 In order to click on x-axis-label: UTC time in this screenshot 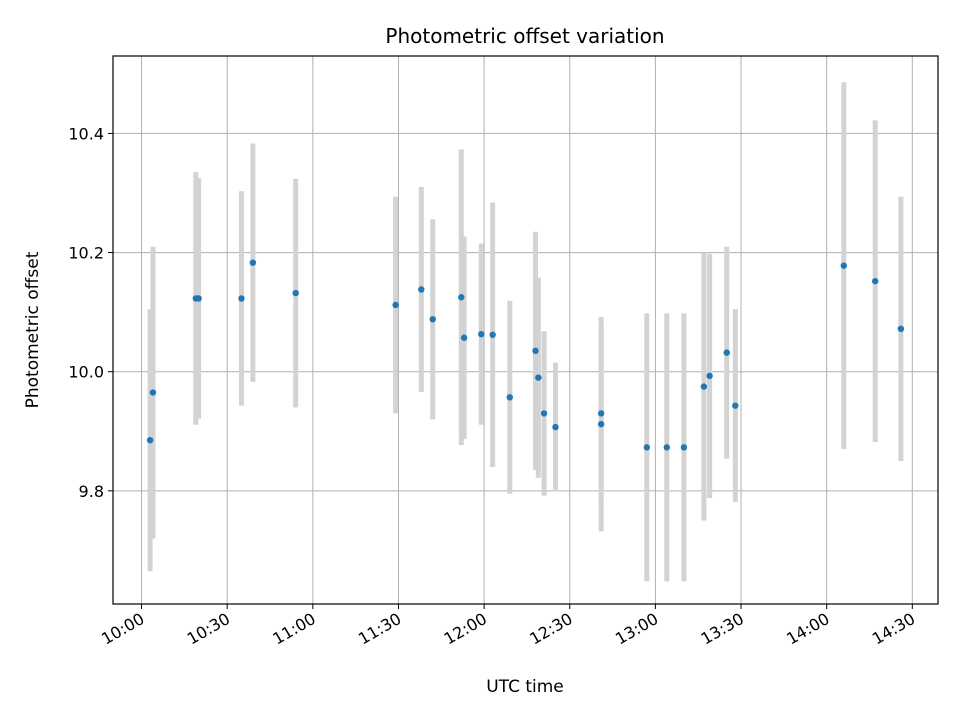, I will do `click(525, 687)`.